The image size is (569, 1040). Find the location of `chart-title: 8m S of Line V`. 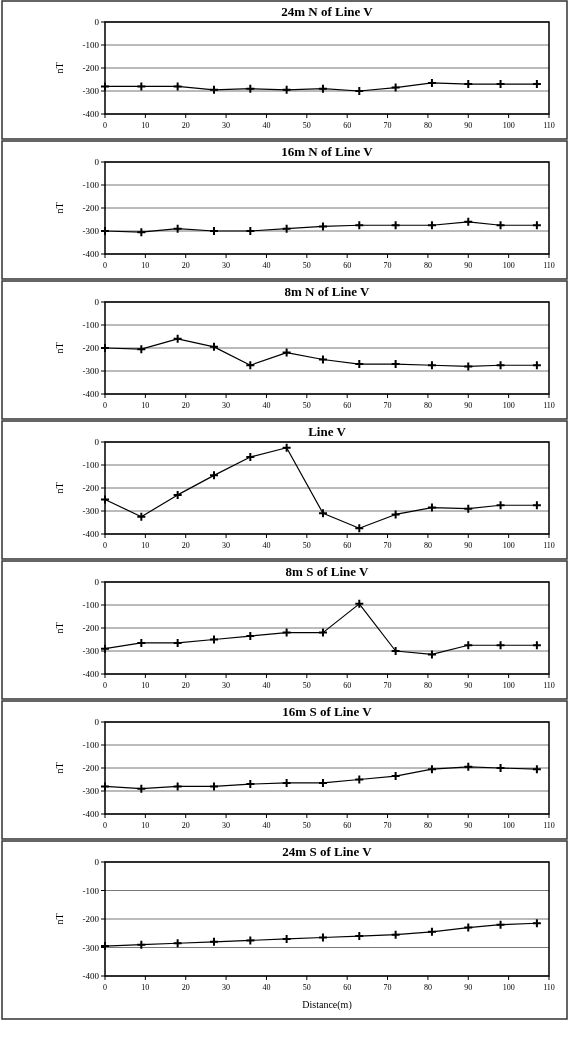

chart-title: 8m S of Line V is located at coordinates (327, 571).